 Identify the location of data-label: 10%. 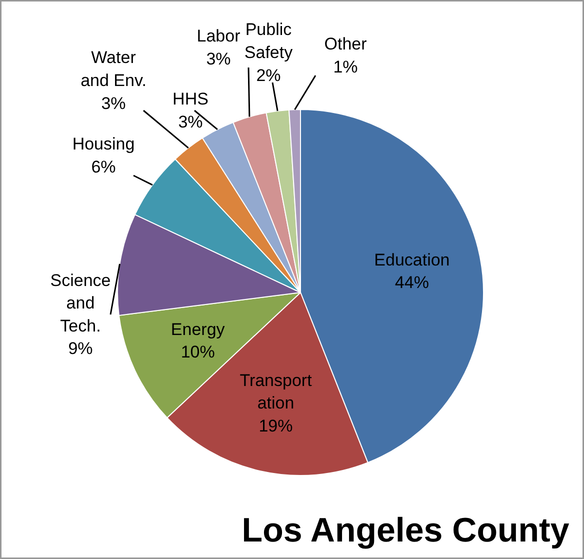
(197, 352).